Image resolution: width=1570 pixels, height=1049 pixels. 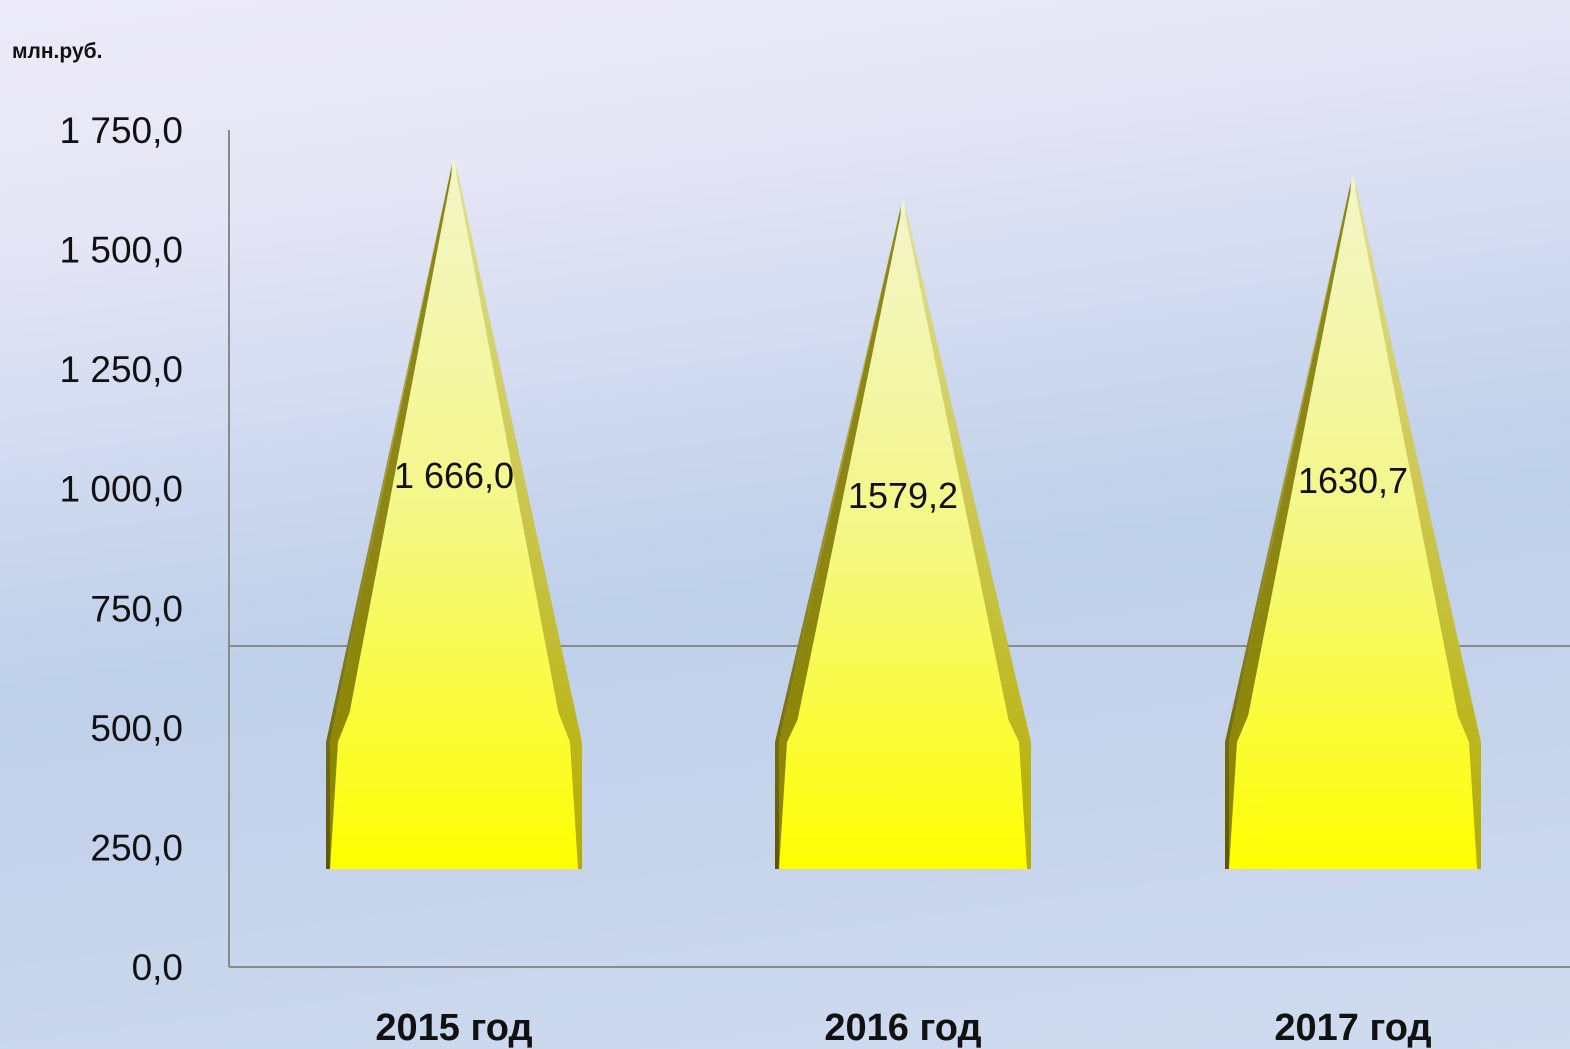 What do you see at coordinates (121, 369) in the screenshot?
I see `y-tick-label: 1 250,0` at bounding box center [121, 369].